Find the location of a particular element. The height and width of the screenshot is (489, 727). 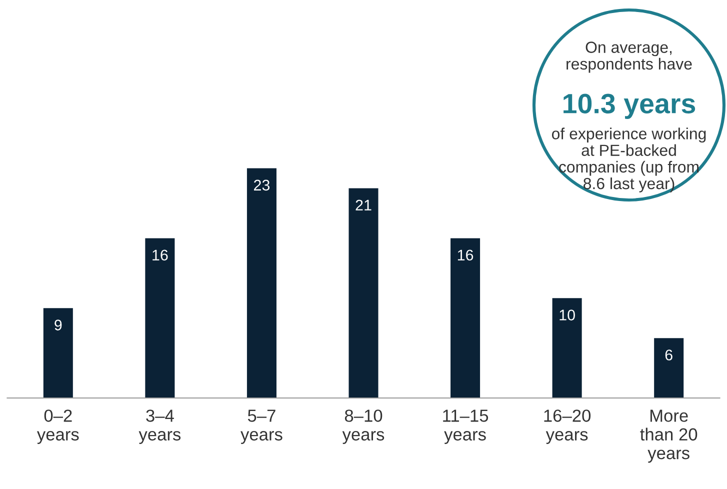

text: 10.3 years is located at coordinates (630, 106).